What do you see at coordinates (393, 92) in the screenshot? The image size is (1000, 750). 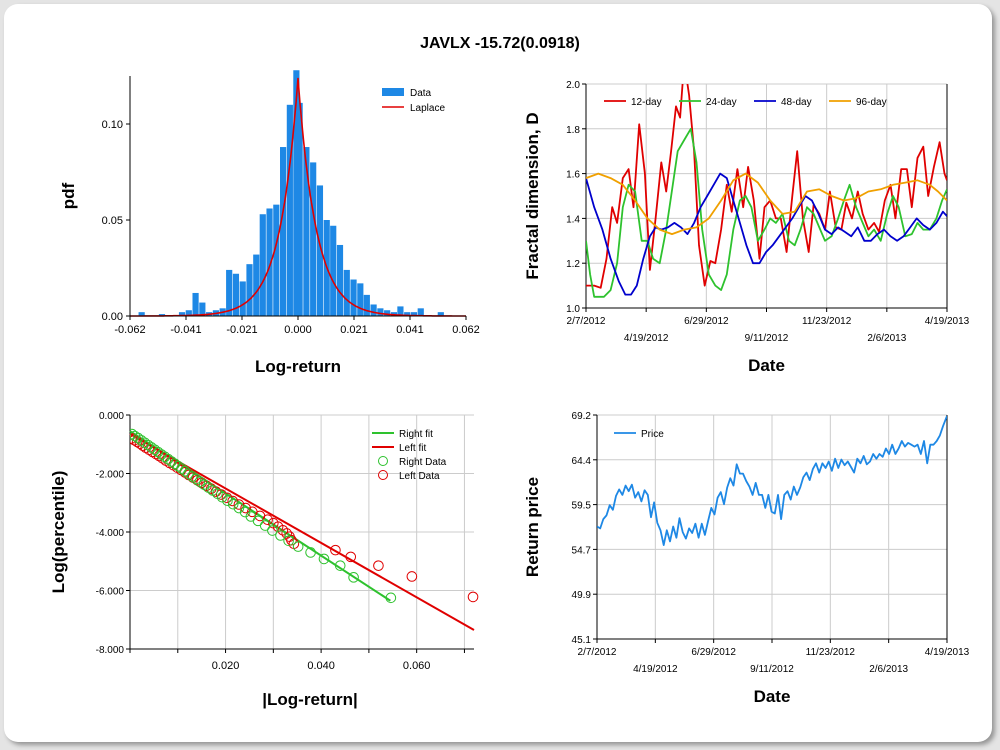 I see `legend-swatch-data` at bounding box center [393, 92].